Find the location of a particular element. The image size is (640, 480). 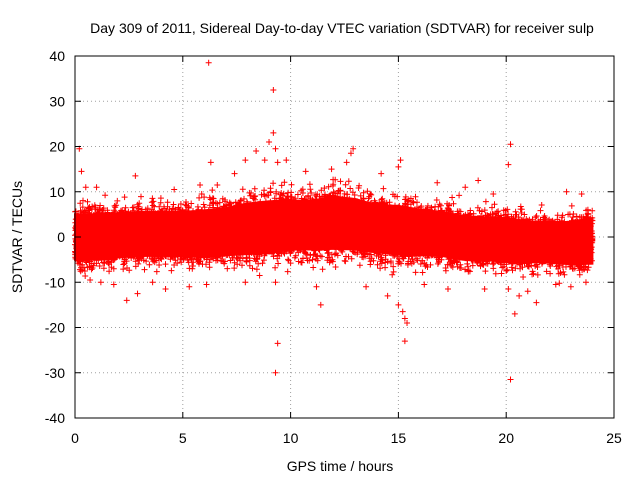

x-tick-label: 10 is located at coordinates (291, 438).